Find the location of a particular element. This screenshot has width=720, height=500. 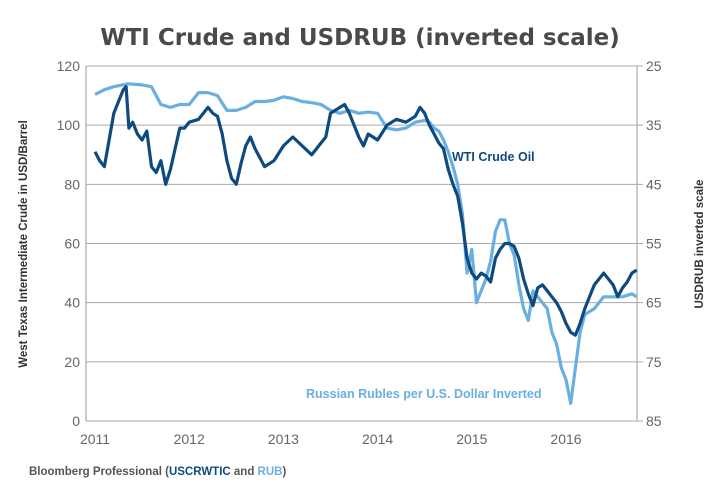

x-tick-label: 2012 is located at coordinates (189, 439).